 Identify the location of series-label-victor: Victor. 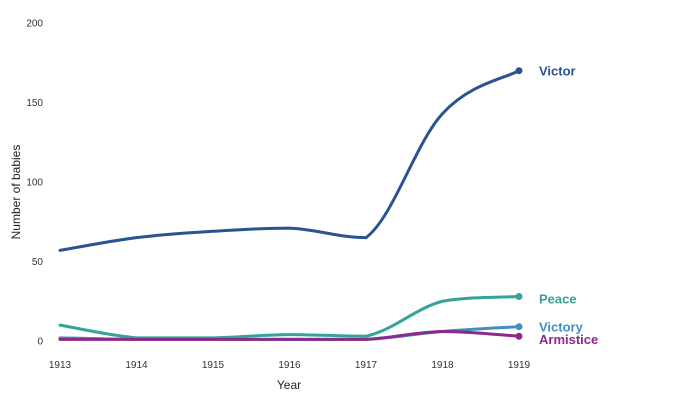
(557, 71).